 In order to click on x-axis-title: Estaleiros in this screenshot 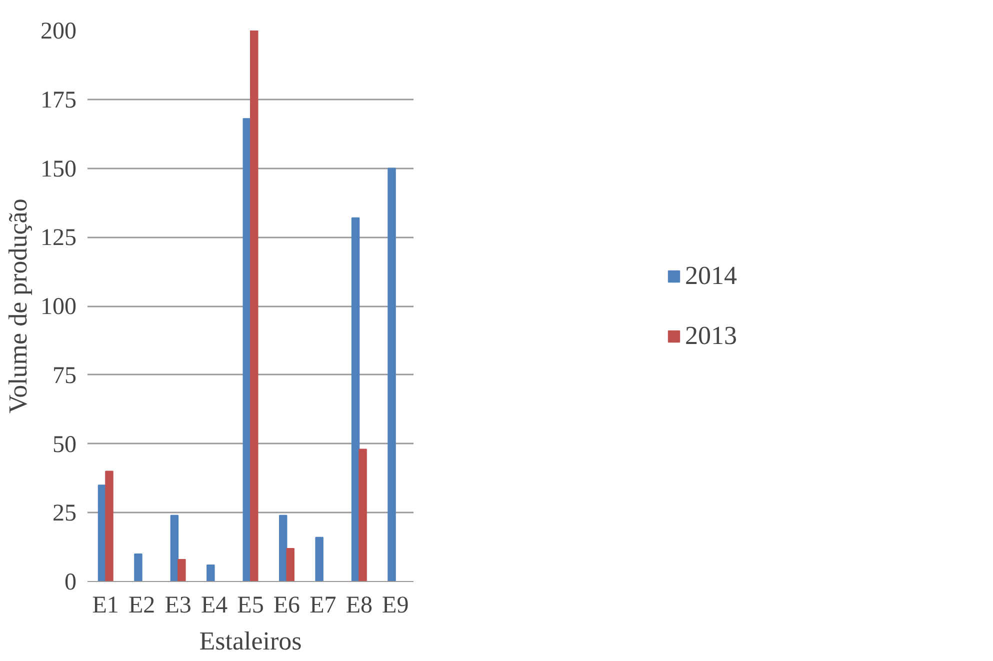, I will do `click(250, 641)`.